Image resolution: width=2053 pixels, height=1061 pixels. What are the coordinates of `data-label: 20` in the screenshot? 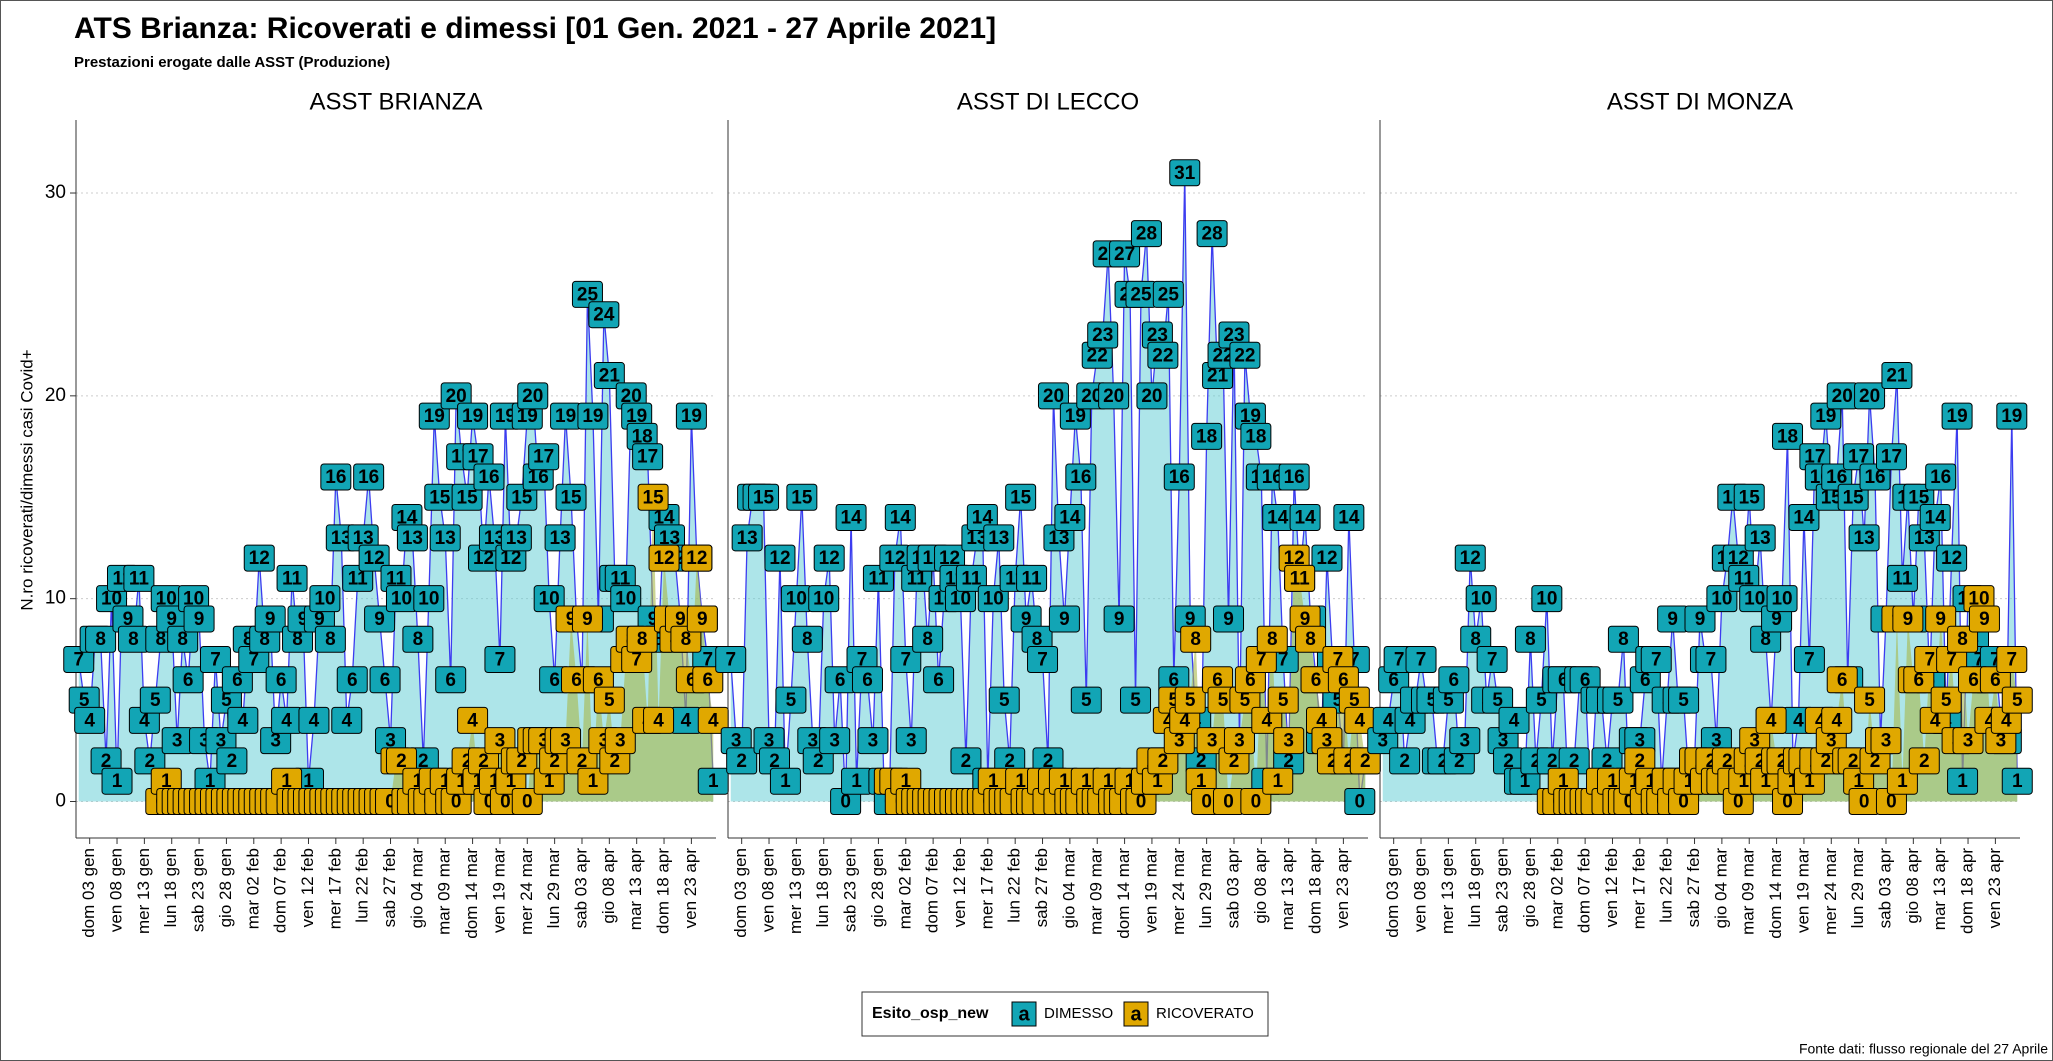 It's located at (1053, 396).